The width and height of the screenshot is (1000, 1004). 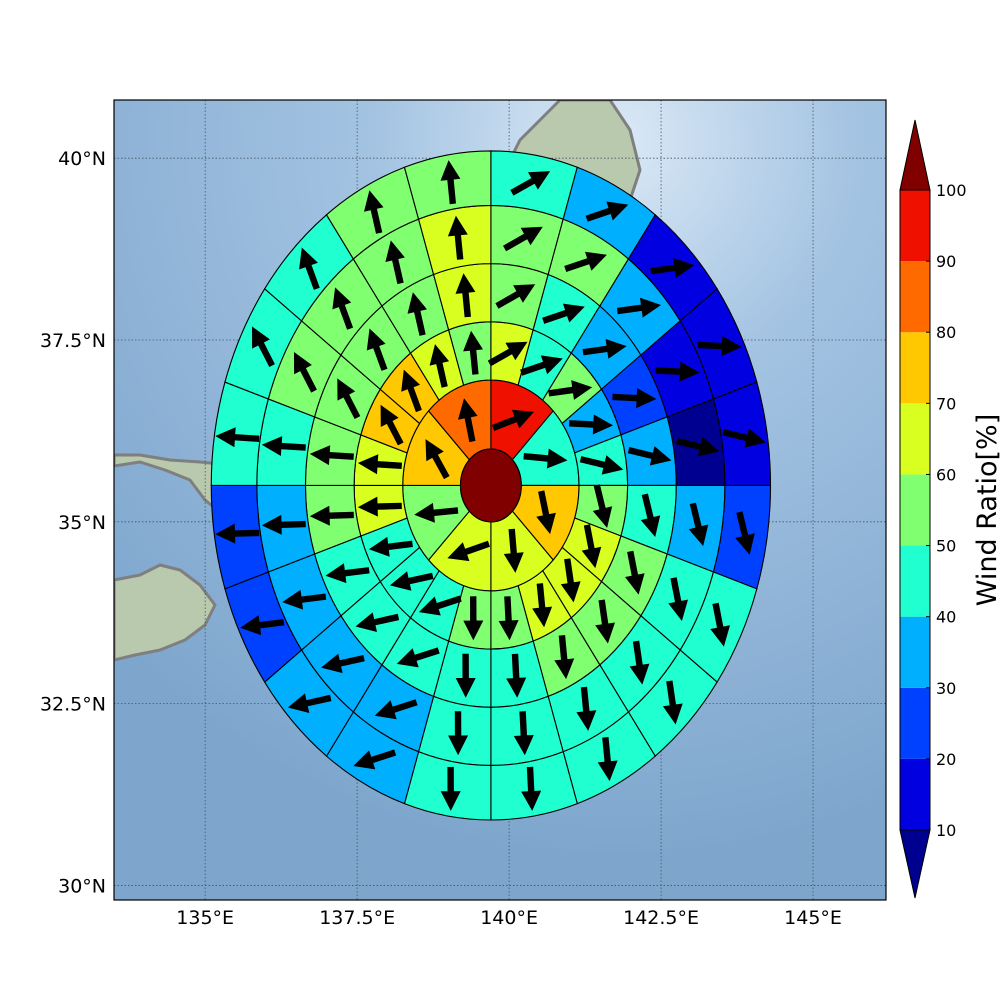 What do you see at coordinates (82, 886) in the screenshot?
I see `lat-tick-label: 30°N` at bounding box center [82, 886].